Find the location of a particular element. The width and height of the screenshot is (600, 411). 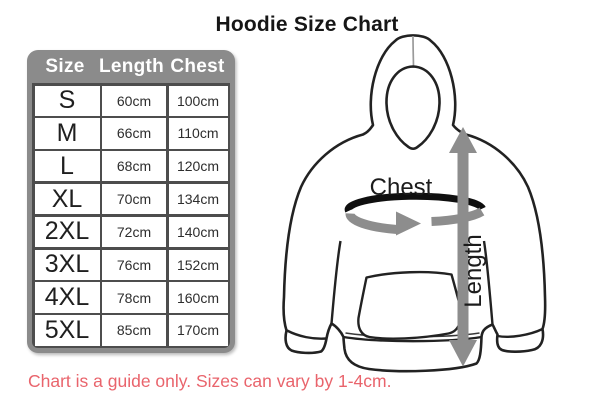

size-cell: 2XL is located at coordinates (67, 232).